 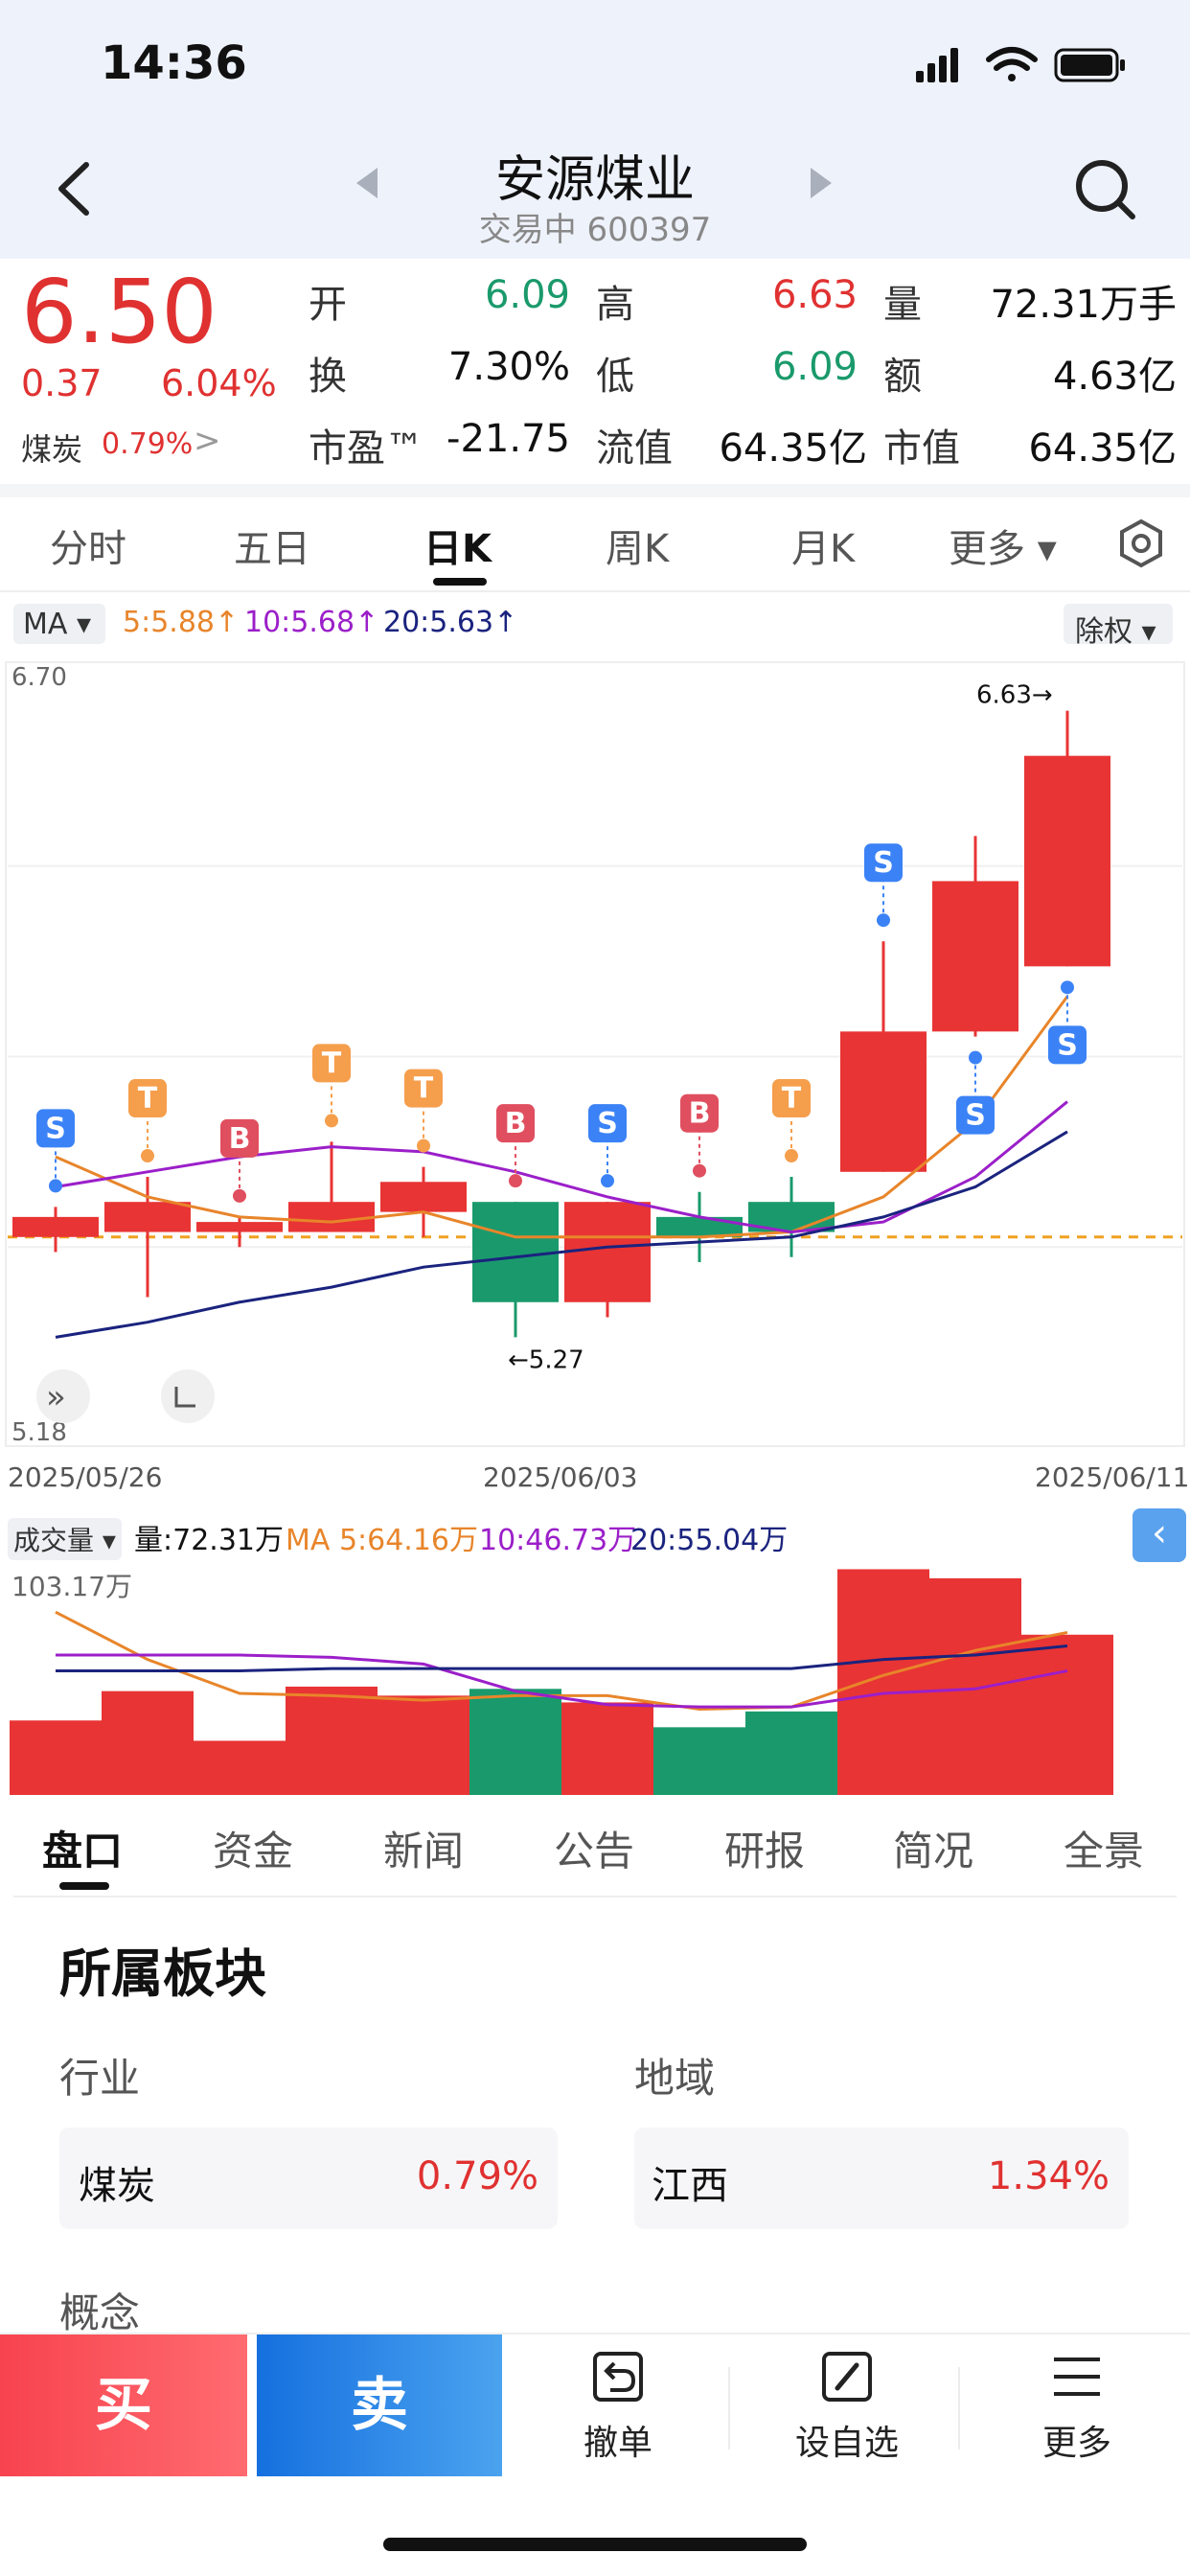 I want to click on x-date-end: 2025/06/11, so click(x=1112, y=1477).